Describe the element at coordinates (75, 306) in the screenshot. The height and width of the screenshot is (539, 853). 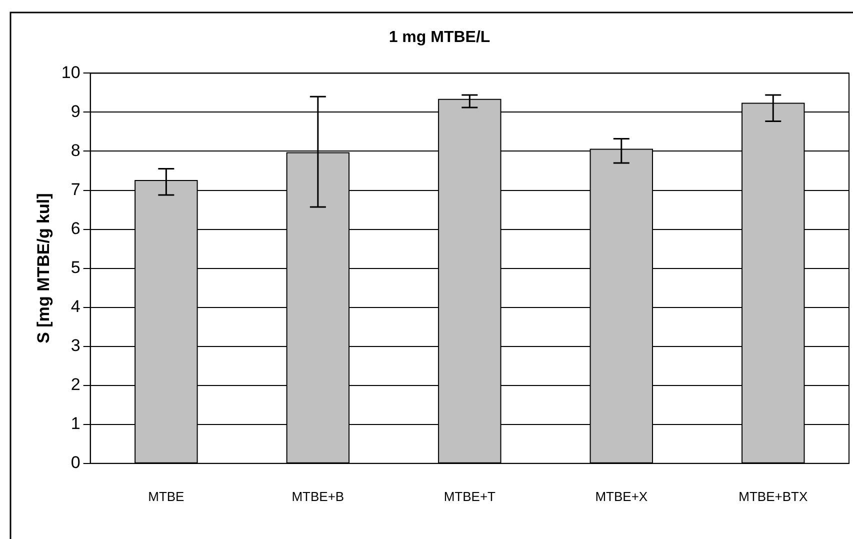
I see `y-tick-label: 4` at that location.